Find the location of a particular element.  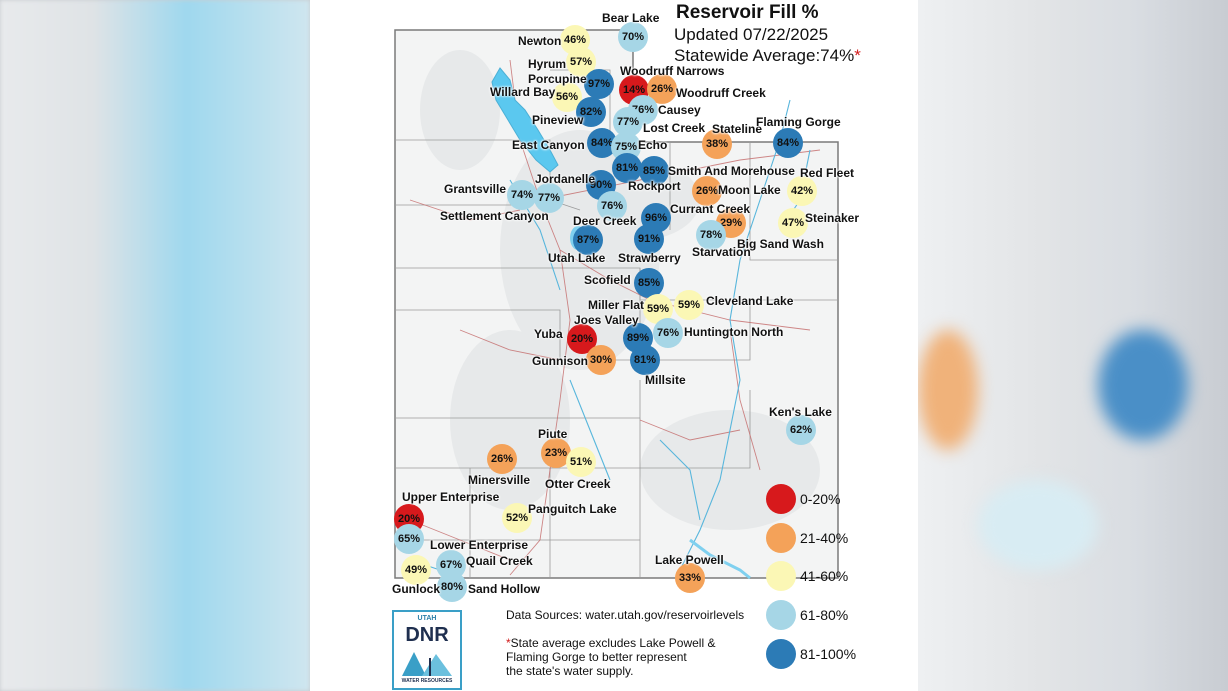

currant-creek-label: Currant Creek is located at coordinates (710, 209).